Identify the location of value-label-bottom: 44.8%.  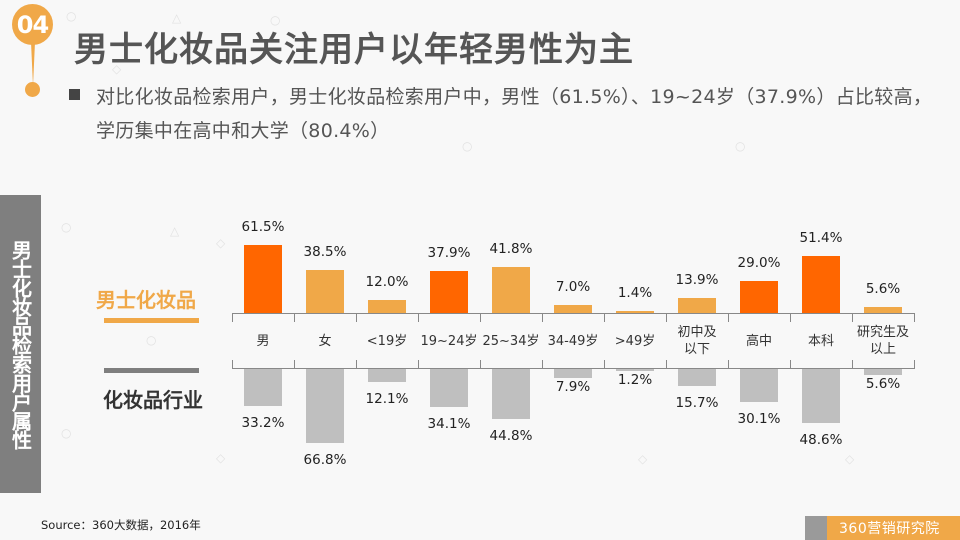
(511, 435).